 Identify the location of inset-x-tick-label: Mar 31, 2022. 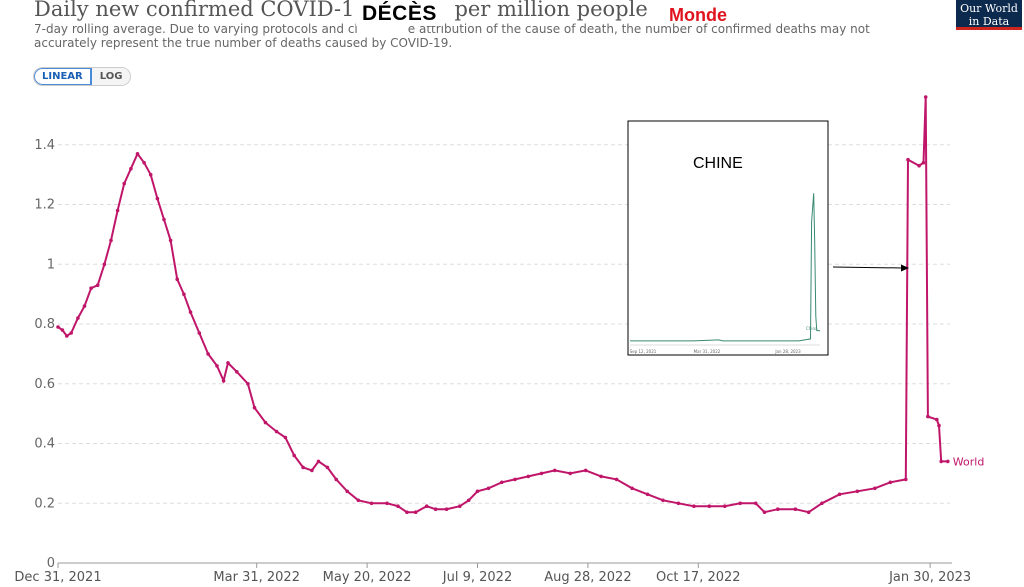
(707, 351).